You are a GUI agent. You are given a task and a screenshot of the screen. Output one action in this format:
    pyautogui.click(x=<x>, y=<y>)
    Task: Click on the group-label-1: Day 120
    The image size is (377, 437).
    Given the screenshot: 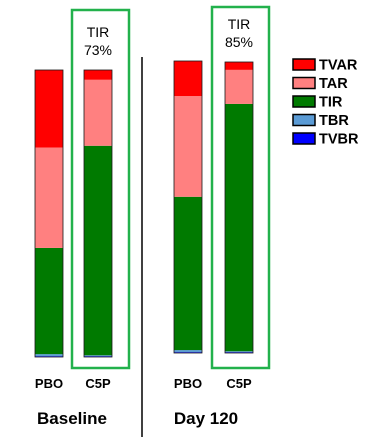 What is the action you would take?
    pyautogui.click(x=206, y=418)
    